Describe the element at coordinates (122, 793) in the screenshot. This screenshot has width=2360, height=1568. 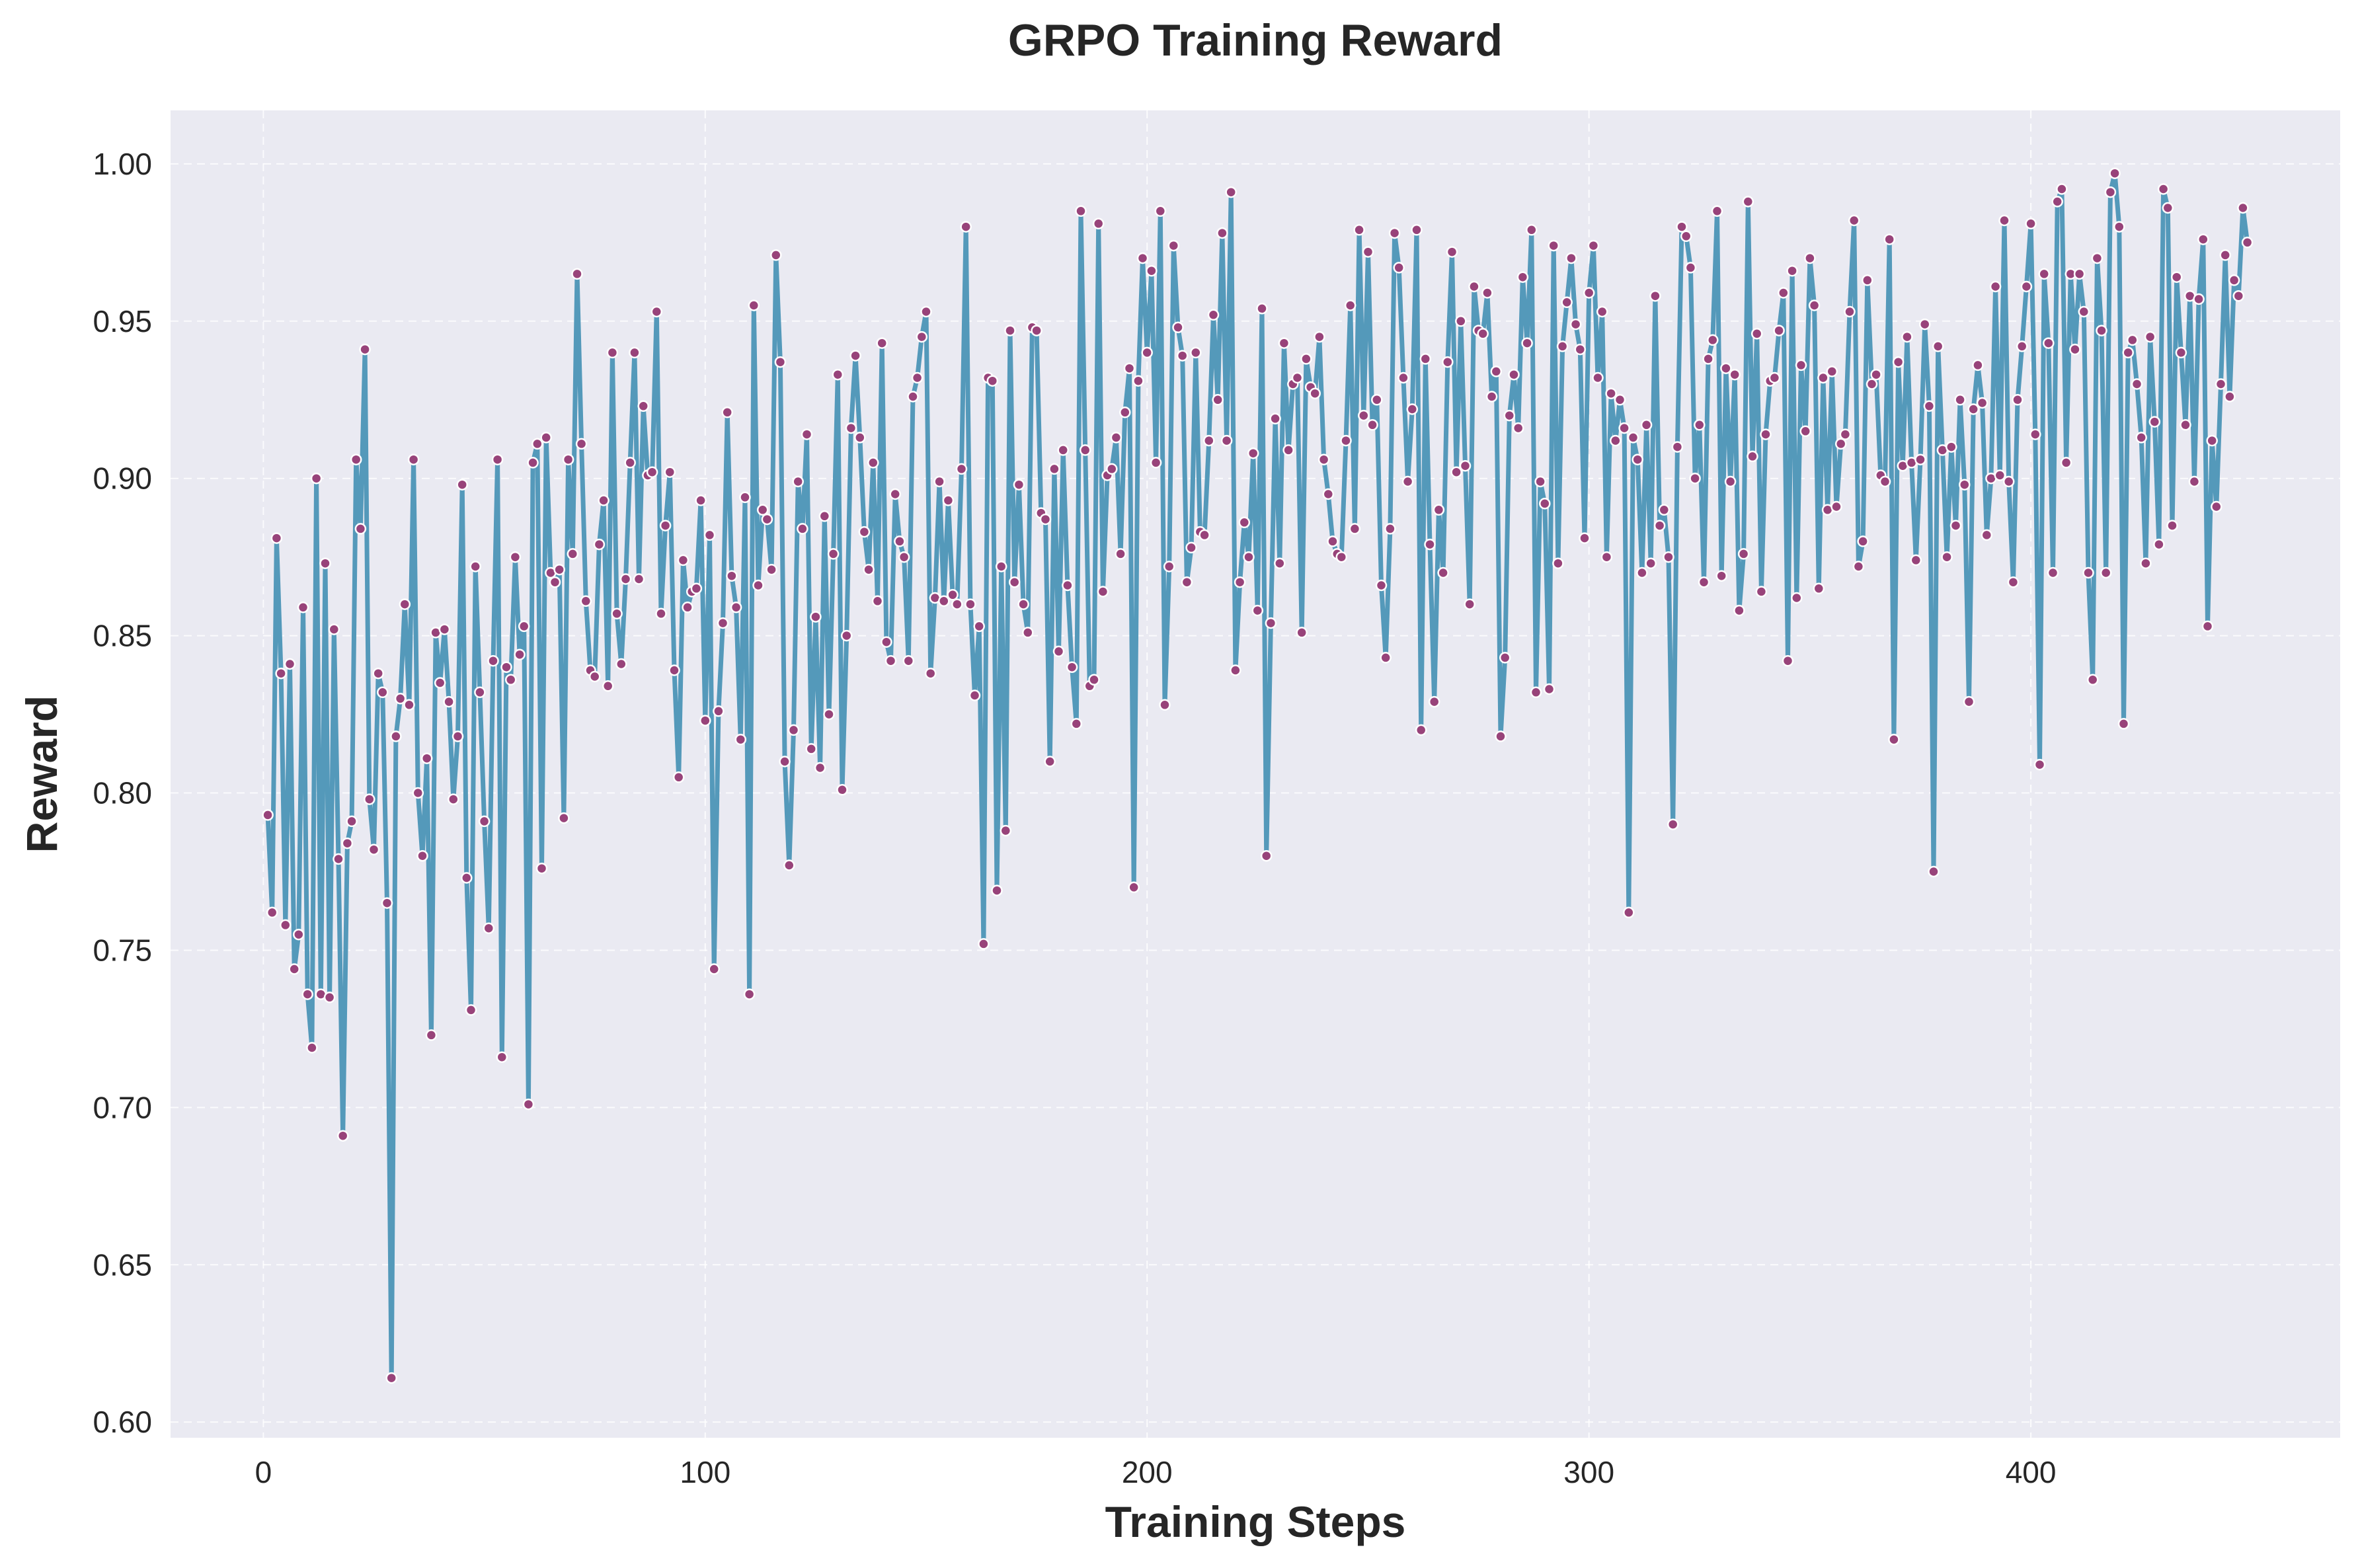
I see `y-tick-label: 0.80` at that location.